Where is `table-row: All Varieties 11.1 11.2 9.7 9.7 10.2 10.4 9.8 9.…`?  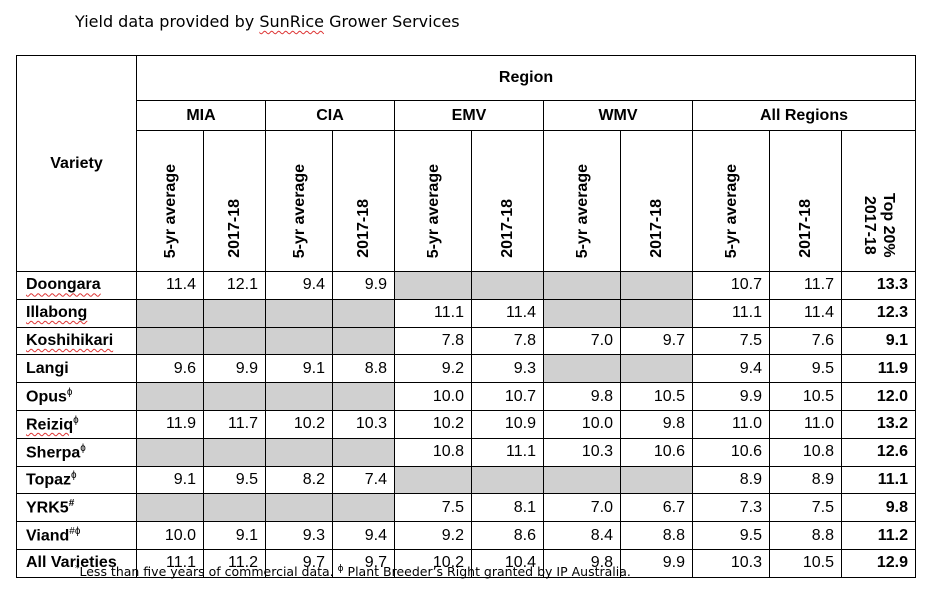
table-row: All Varieties 11.1 11.2 9.7 9.7 10.2 10.4 9.8 9.… is located at coordinates (466, 563).